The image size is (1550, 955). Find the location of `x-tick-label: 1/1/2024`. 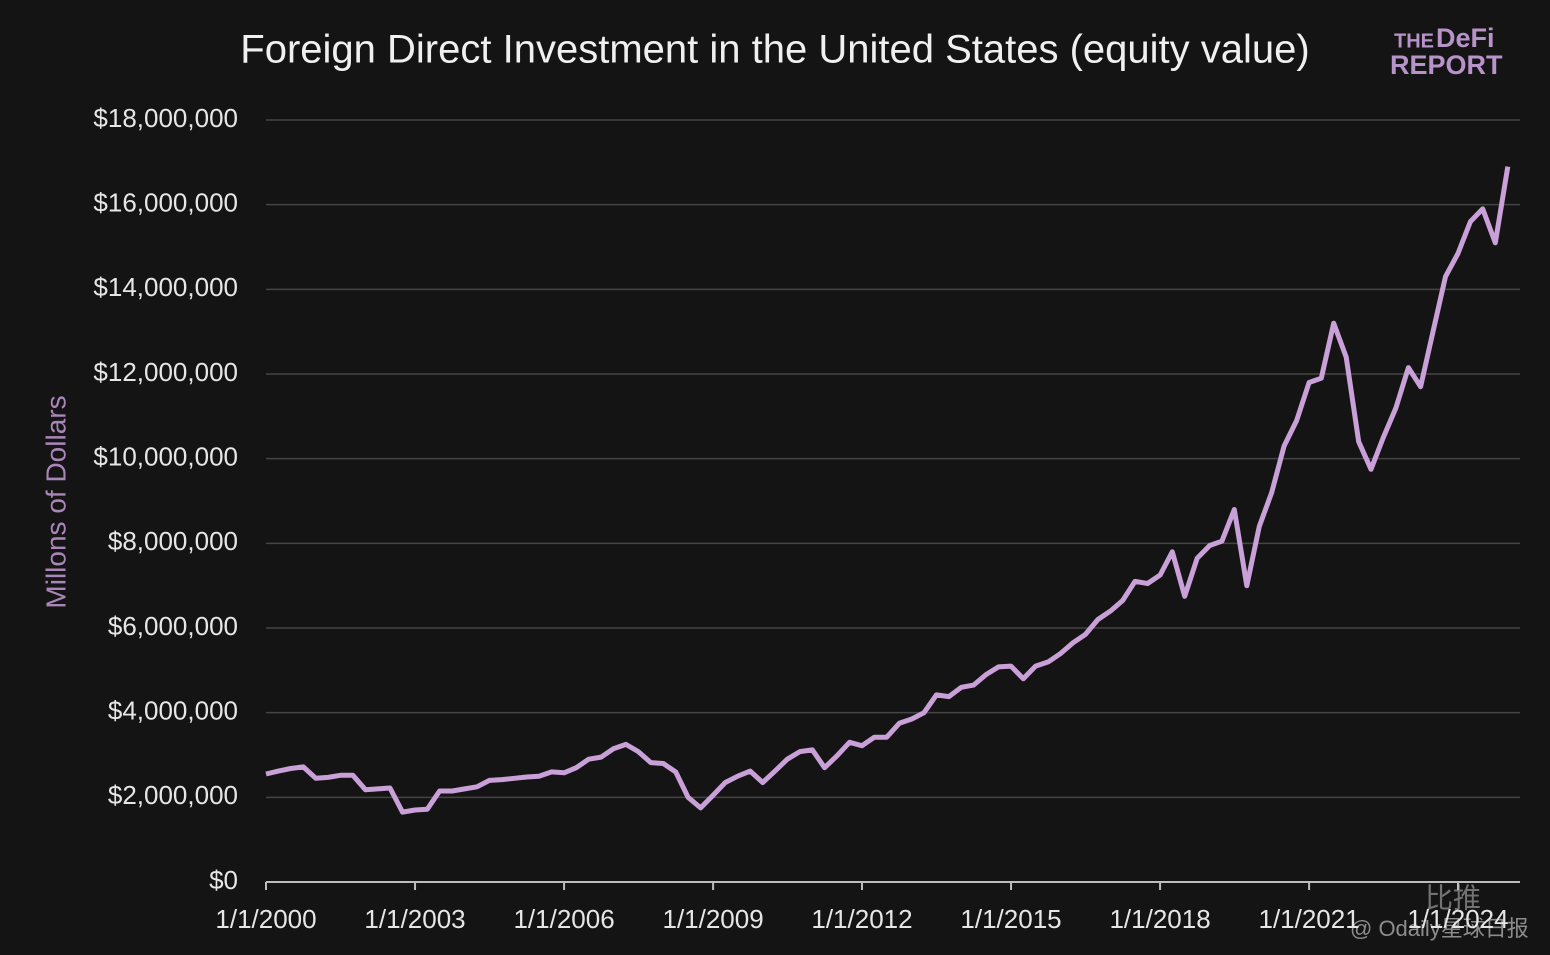

x-tick-label: 1/1/2024 is located at coordinates (1457, 919).